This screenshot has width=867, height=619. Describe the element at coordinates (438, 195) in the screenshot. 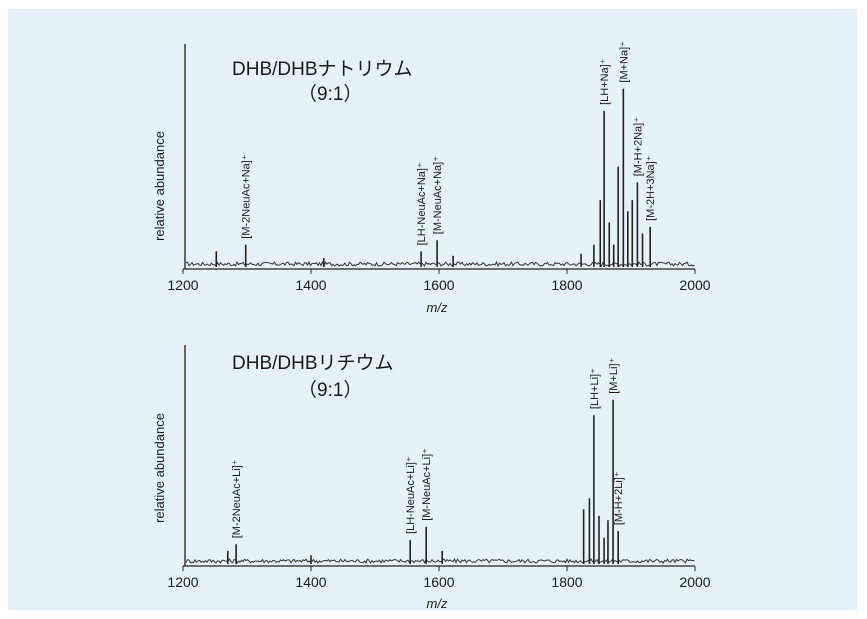

I see `peak-annotation: [M-NeuAc+Na]⁺` at that location.